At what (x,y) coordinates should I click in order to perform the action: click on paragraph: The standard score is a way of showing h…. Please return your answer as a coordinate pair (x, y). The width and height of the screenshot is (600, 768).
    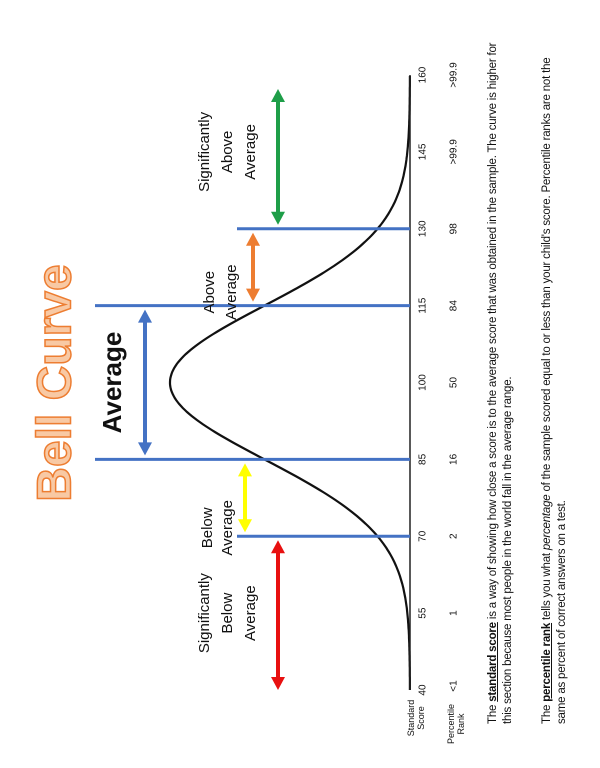
    Looking at the image, I should click on (501, 379).